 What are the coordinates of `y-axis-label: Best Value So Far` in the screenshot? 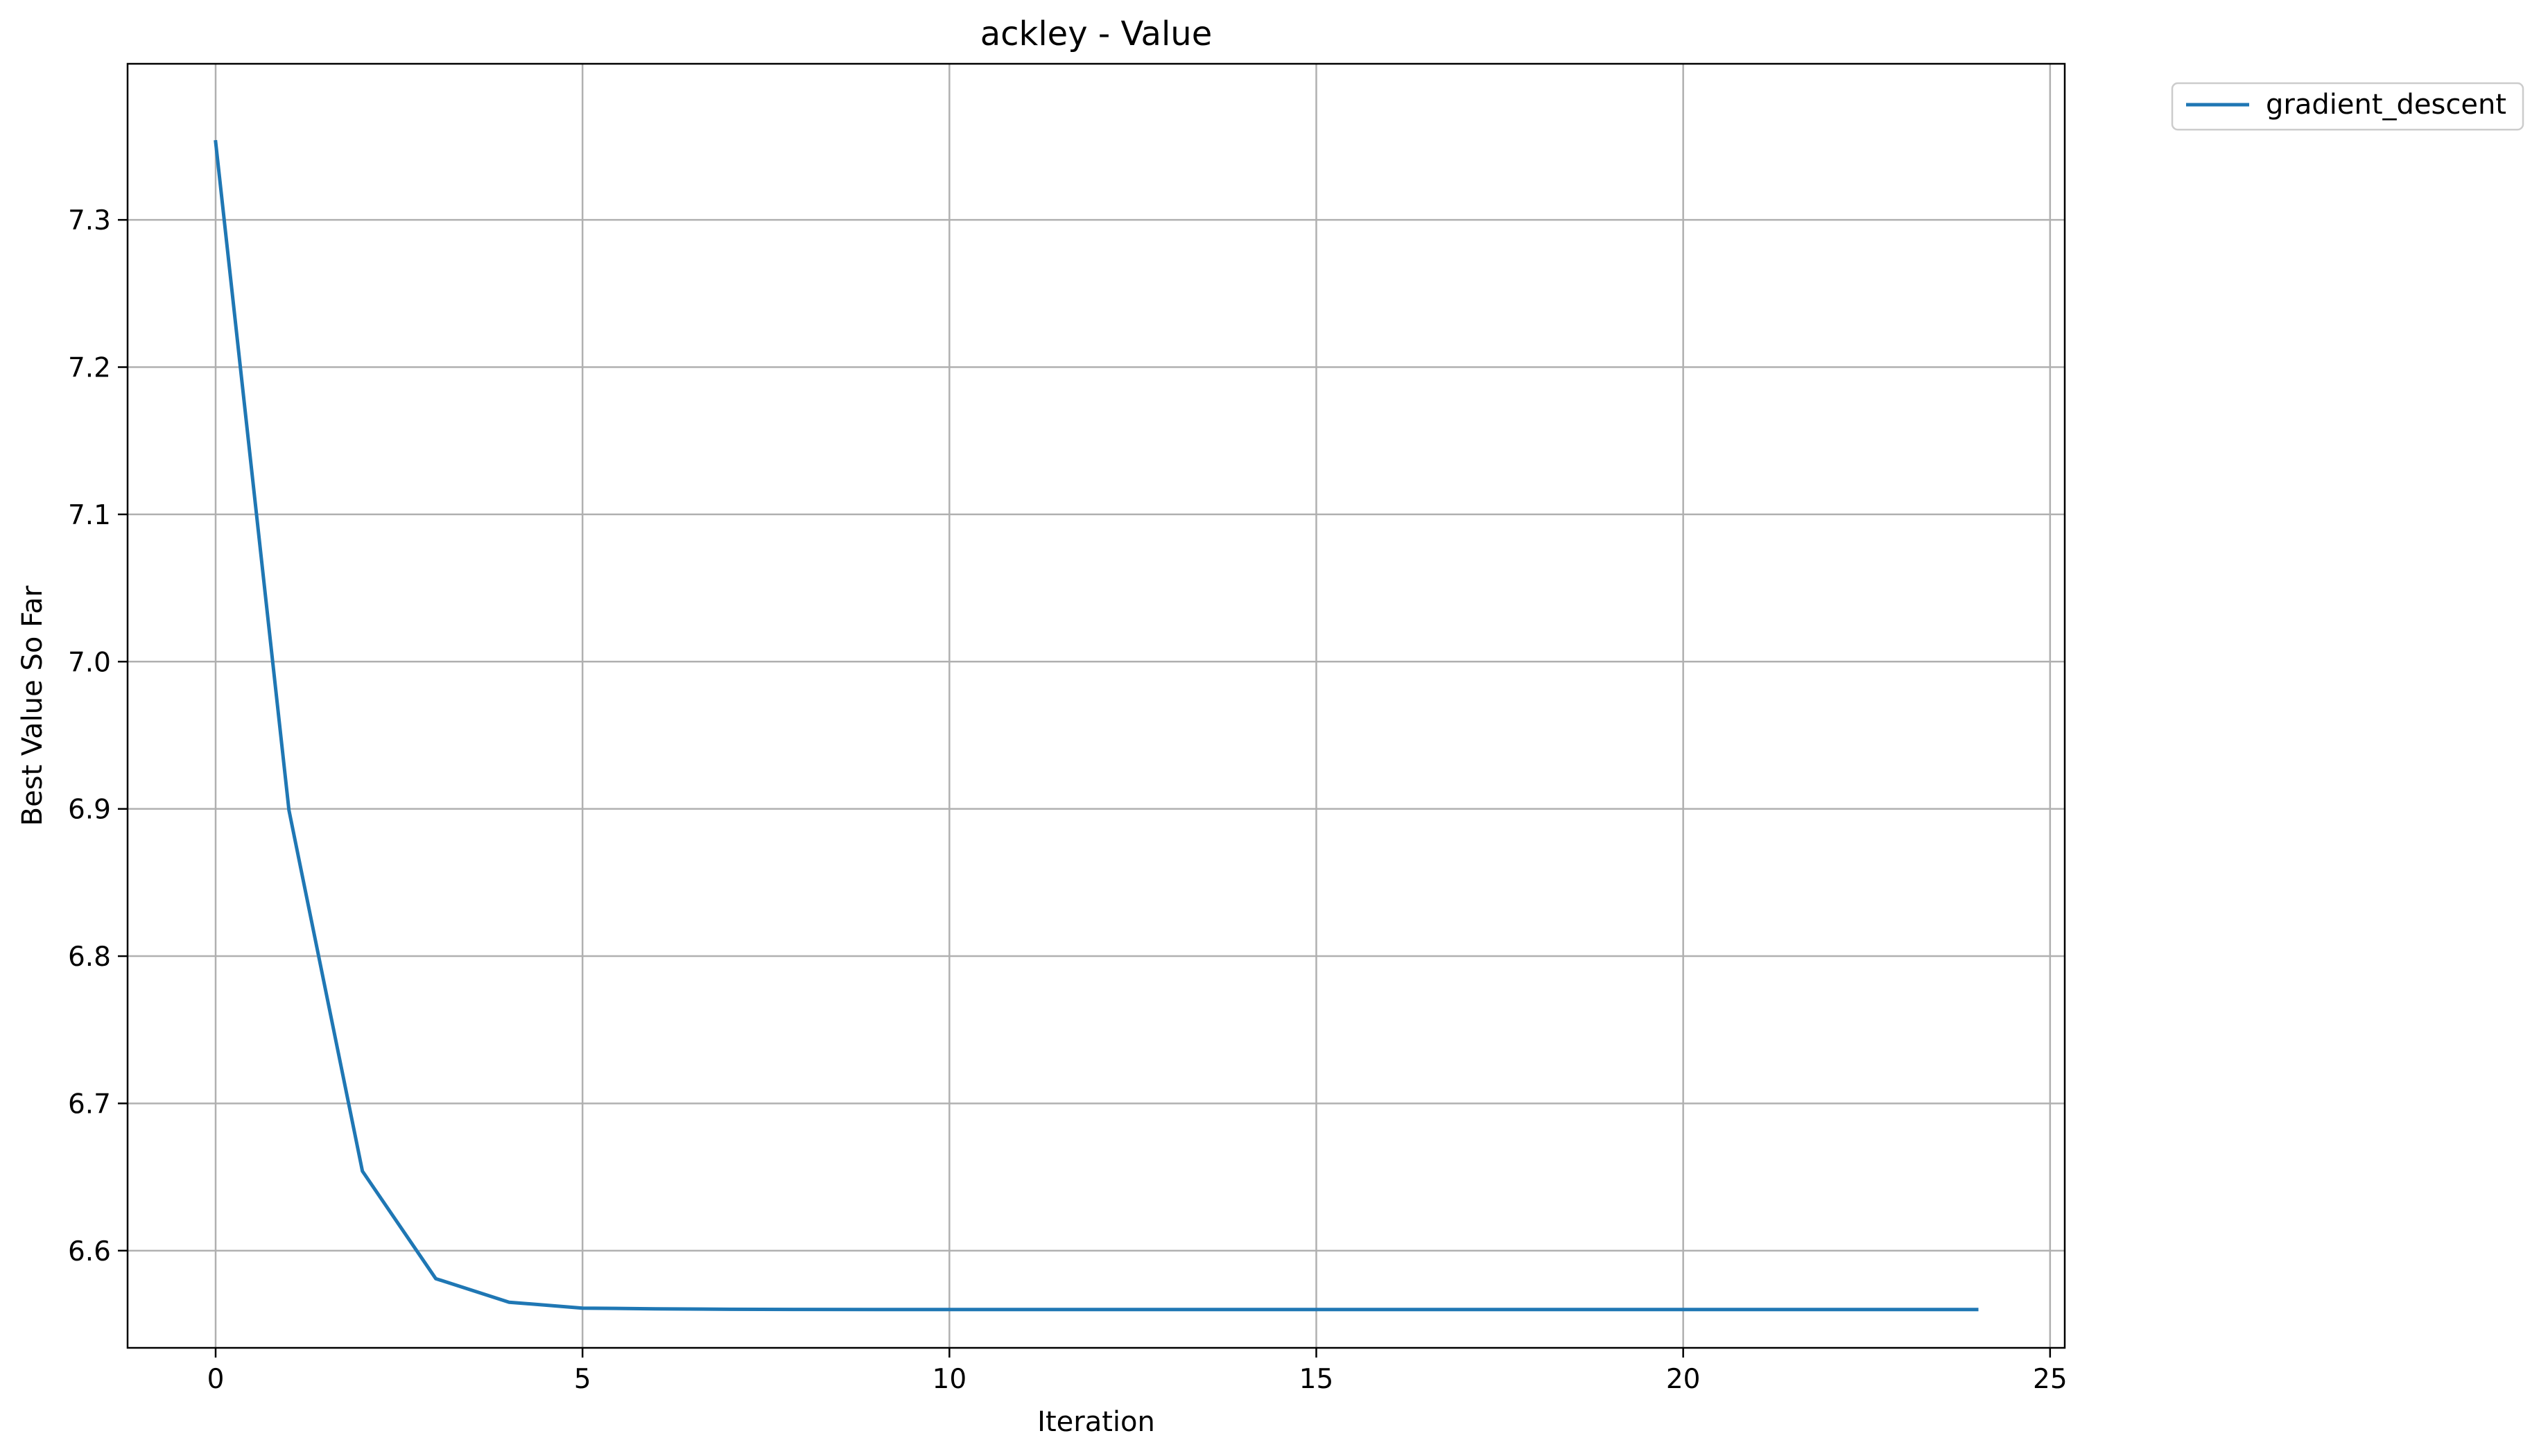 It's located at (33, 705).